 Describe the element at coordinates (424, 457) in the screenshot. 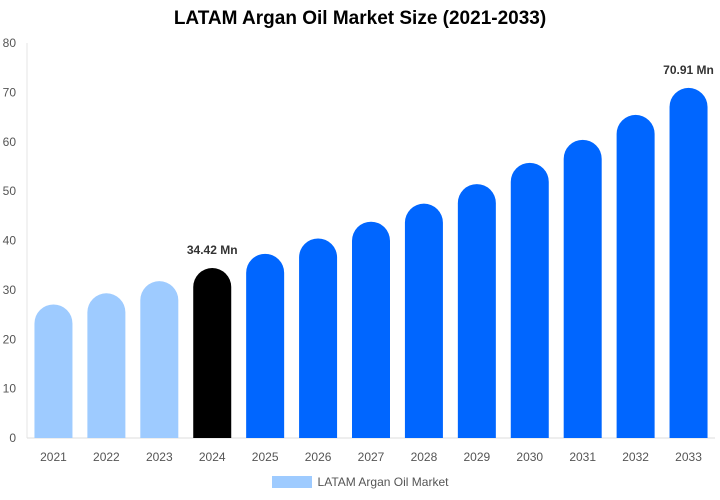

I see `x-tick-label: 2028` at that location.